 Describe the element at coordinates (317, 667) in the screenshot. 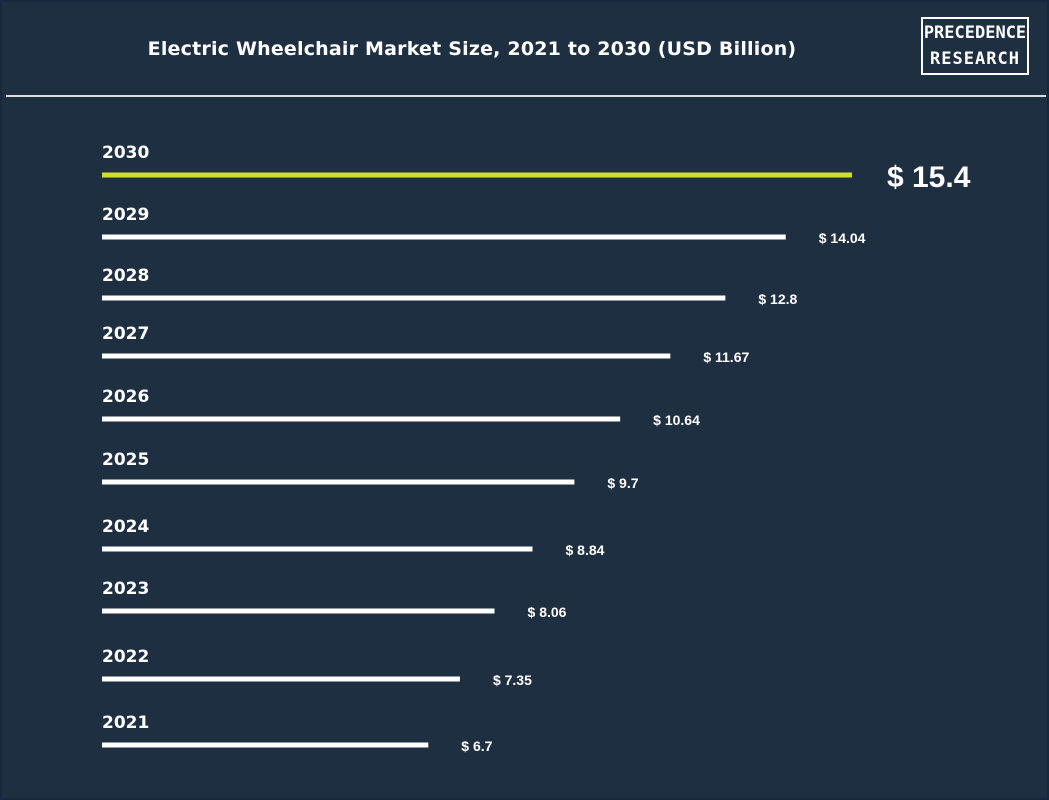

I see `bar-row-2022: 2022 $ 7.35` at that location.